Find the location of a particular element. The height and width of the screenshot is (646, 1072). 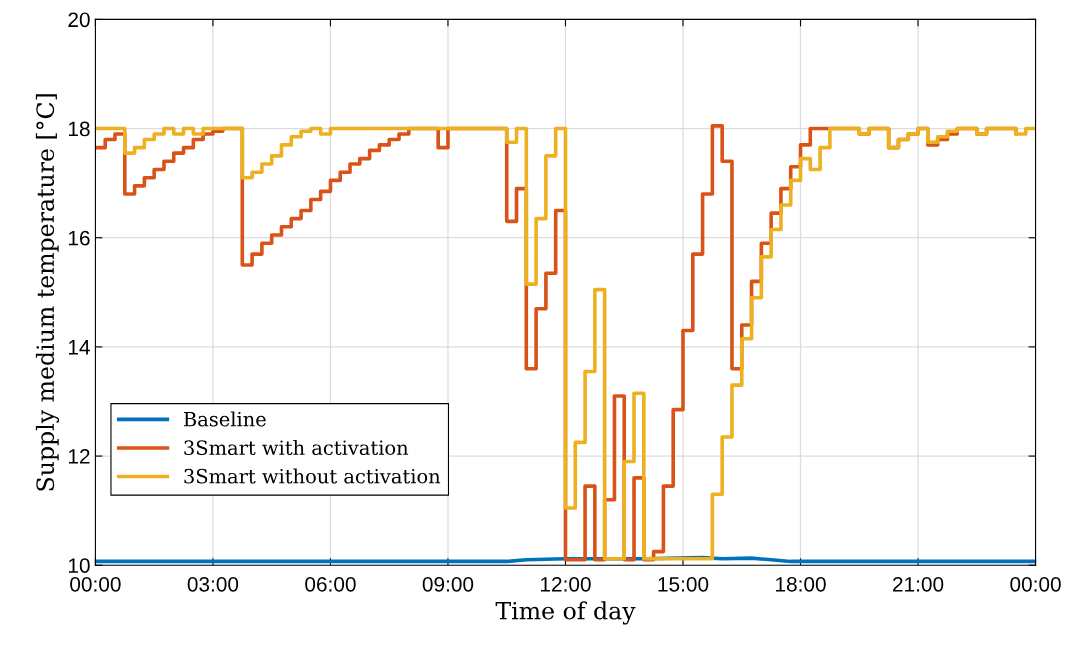

x-tick-label: 18:00 is located at coordinates (801, 584).